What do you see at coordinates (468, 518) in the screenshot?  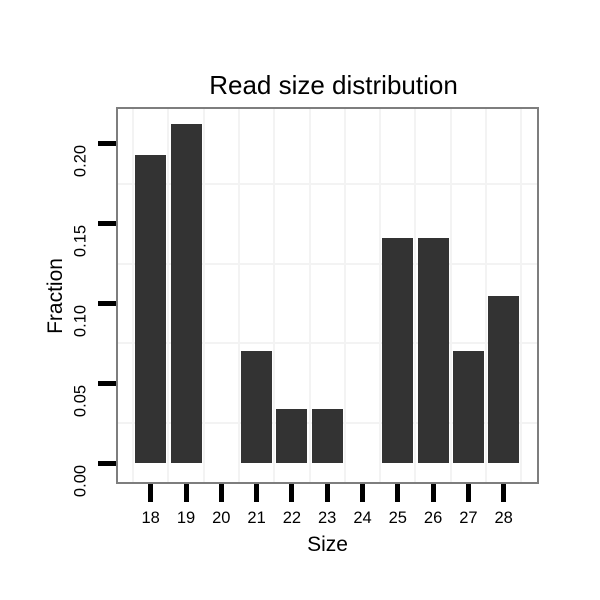 I see `x-tick-label-27: 27` at bounding box center [468, 518].